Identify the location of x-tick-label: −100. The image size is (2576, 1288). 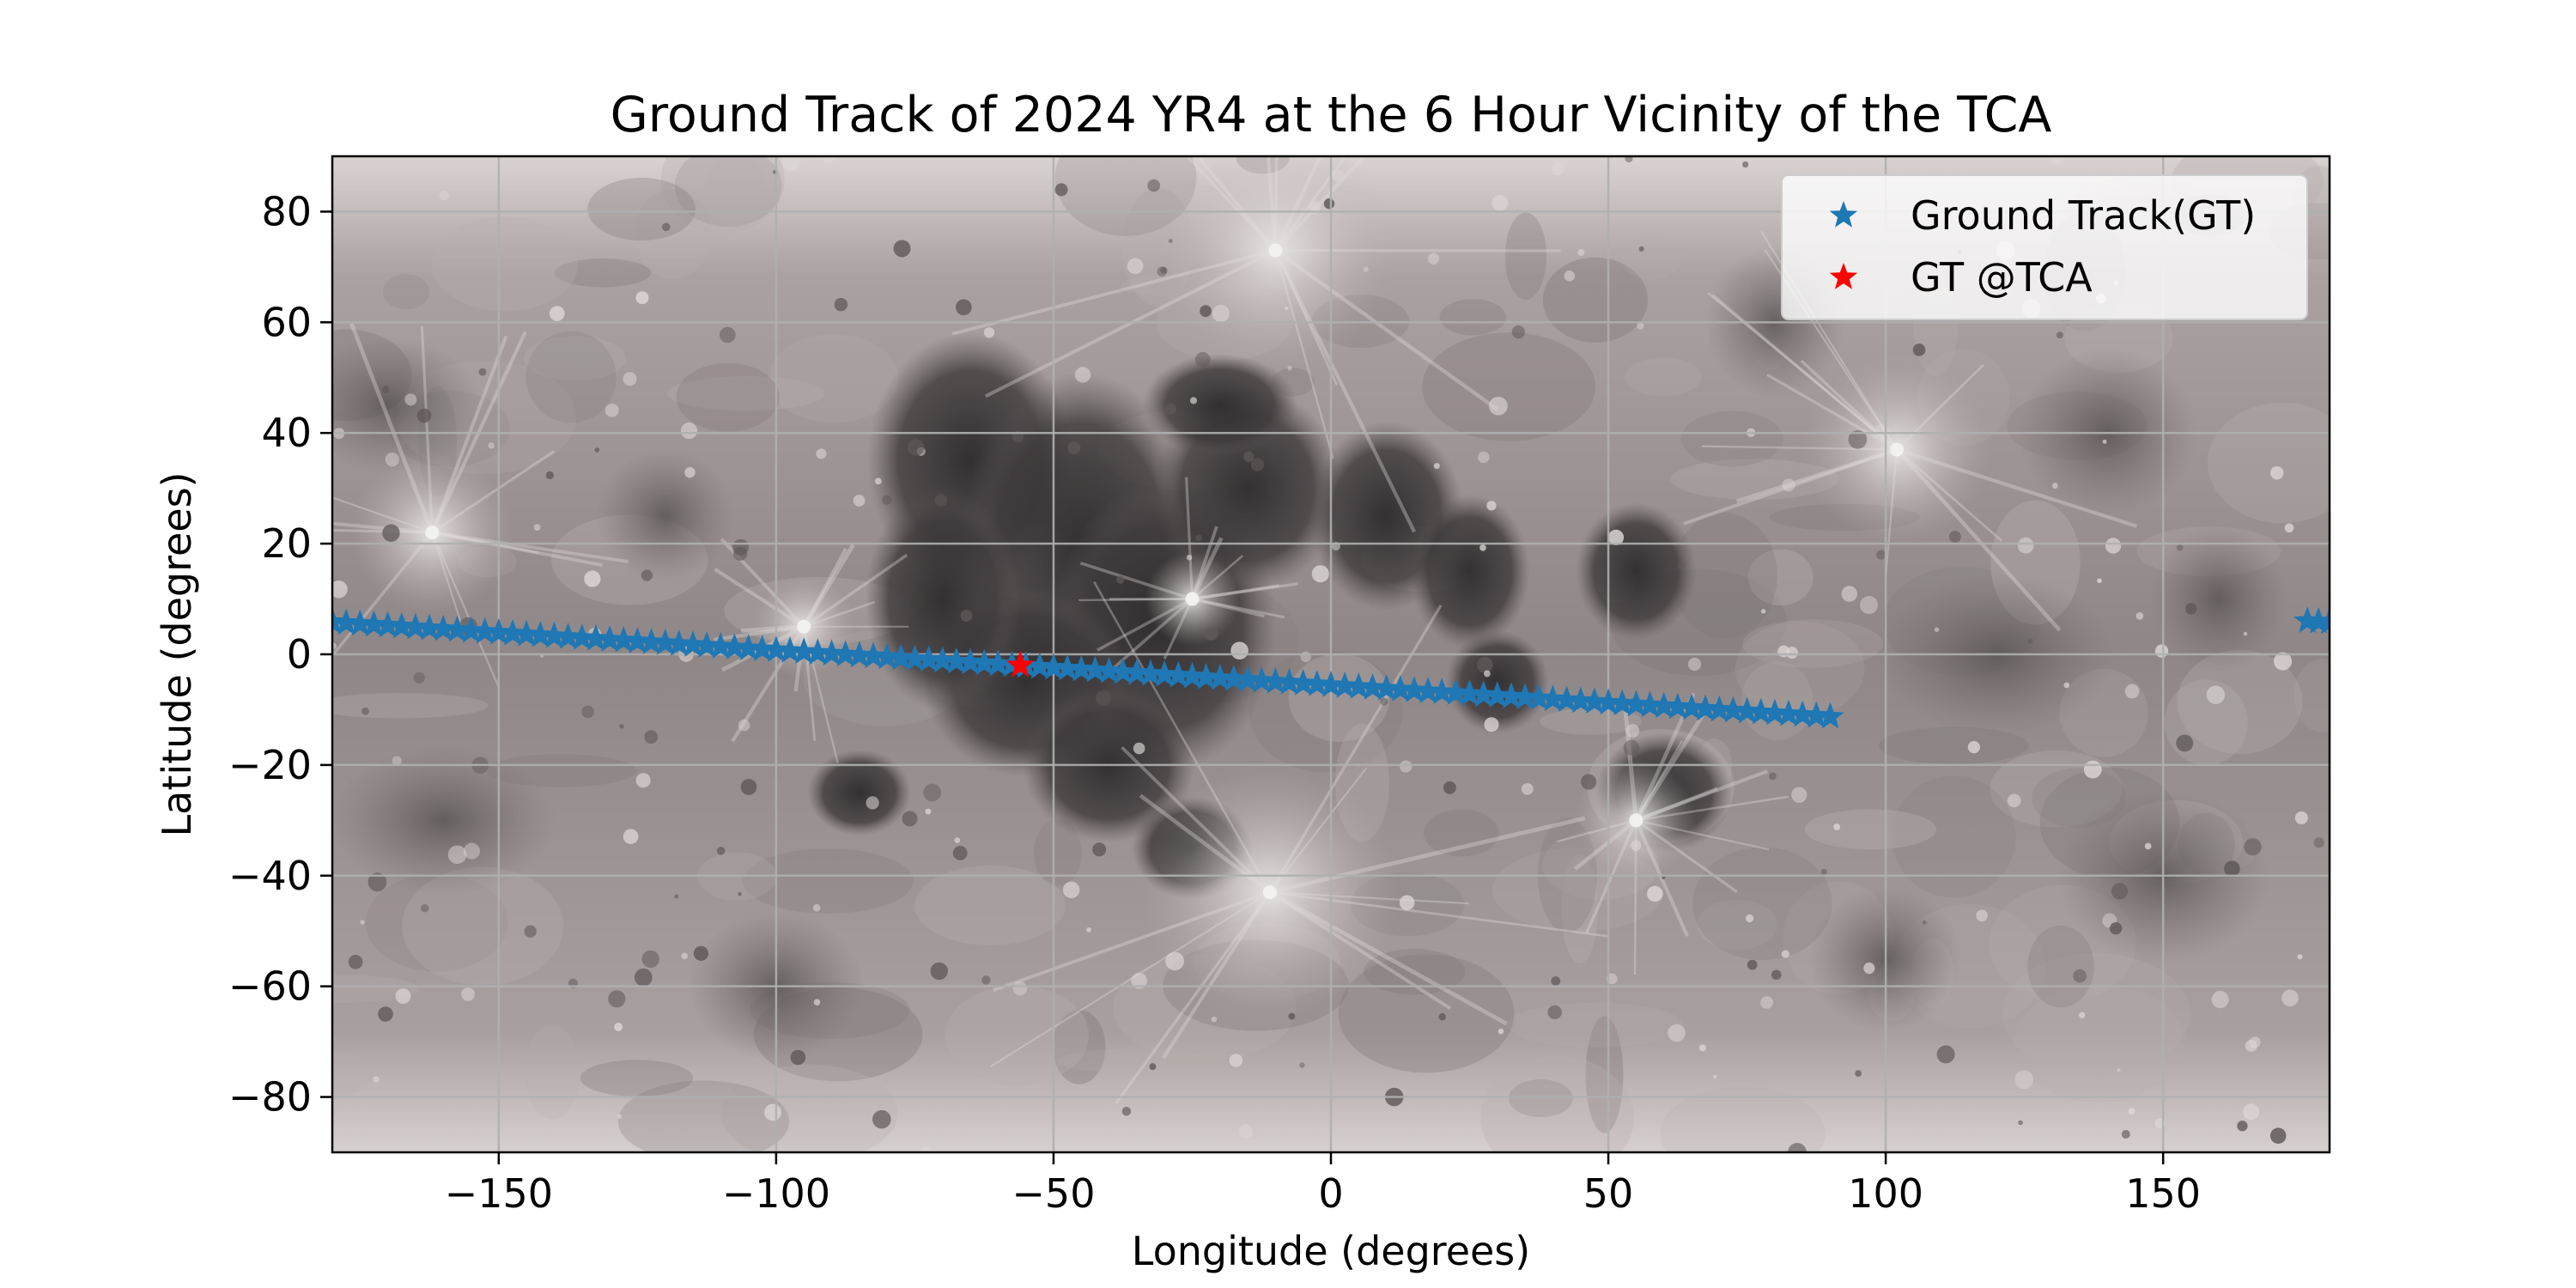
(776, 1193).